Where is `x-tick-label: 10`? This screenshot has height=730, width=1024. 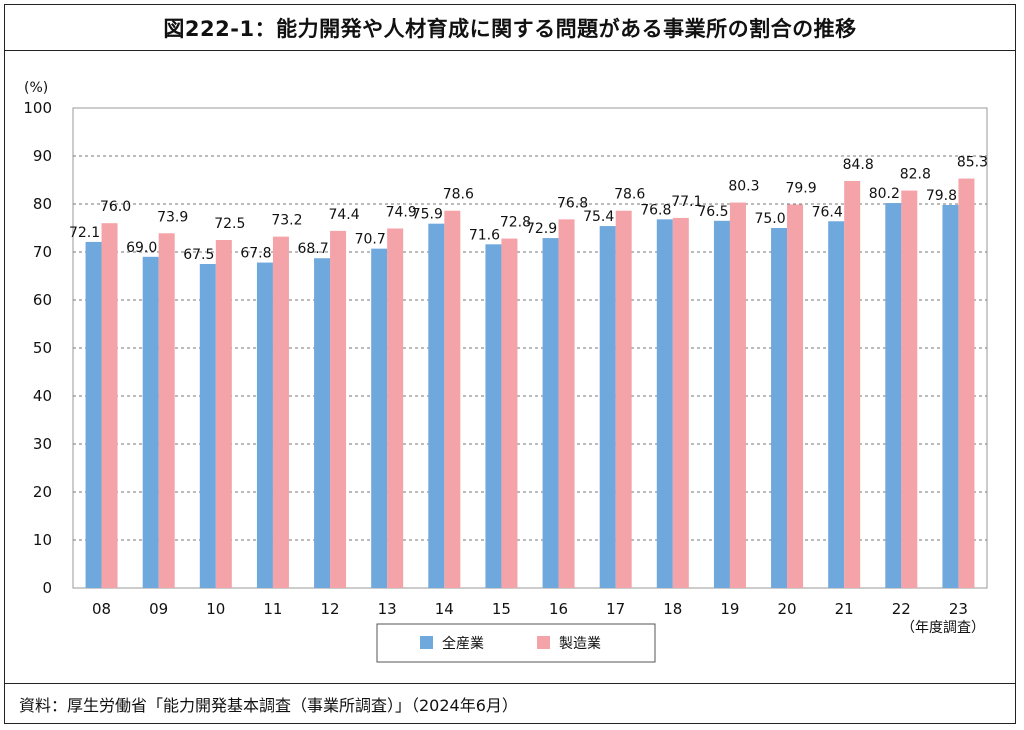 x-tick-label: 10 is located at coordinates (215, 609).